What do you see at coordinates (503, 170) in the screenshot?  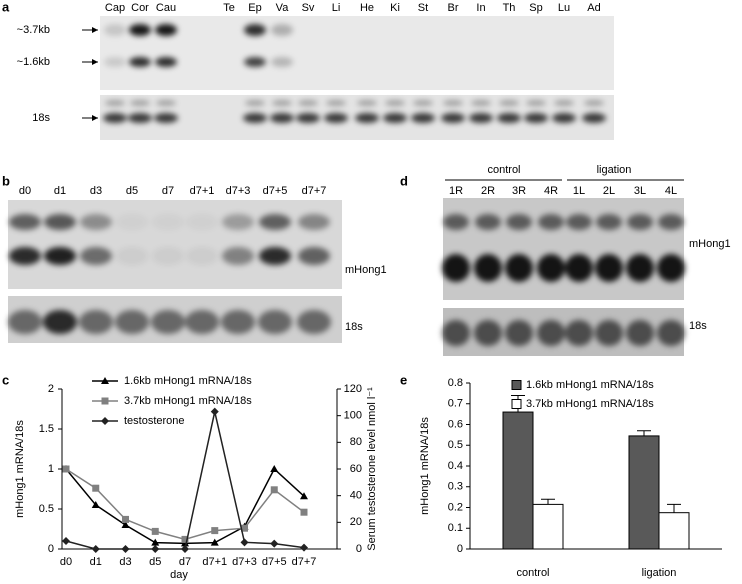 I see `group-label: control` at bounding box center [503, 170].